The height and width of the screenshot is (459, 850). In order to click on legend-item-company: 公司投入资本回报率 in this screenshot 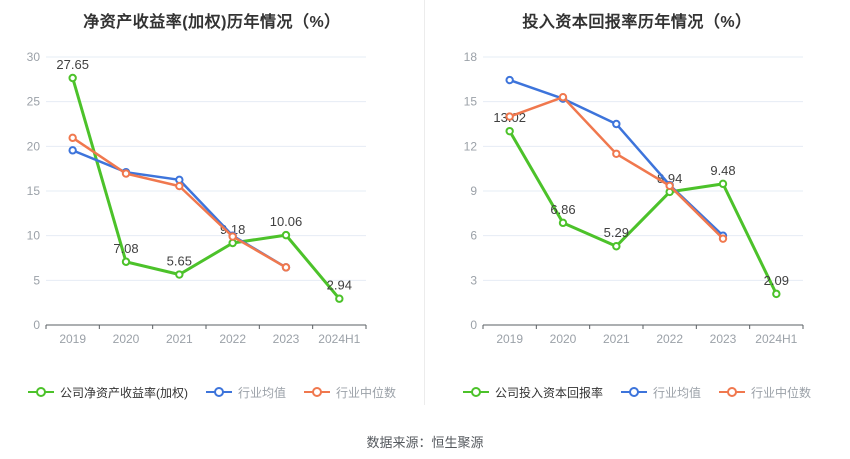, I will do `click(532, 392)`.